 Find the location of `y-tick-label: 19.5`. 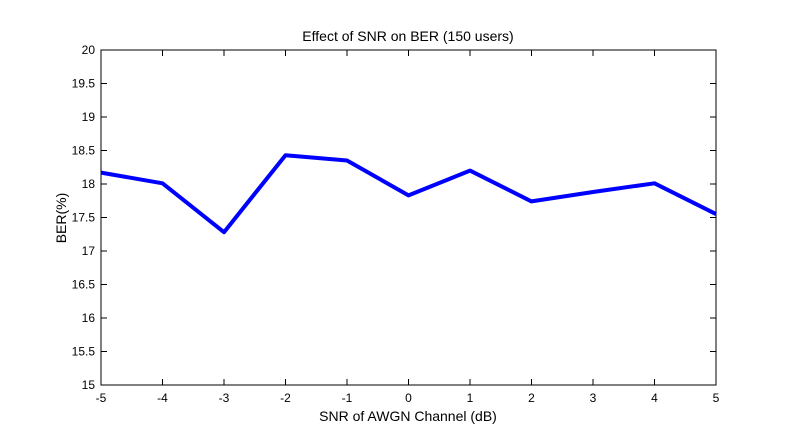

y-tick-label: 19.5 is located at coordinates (84, 84).